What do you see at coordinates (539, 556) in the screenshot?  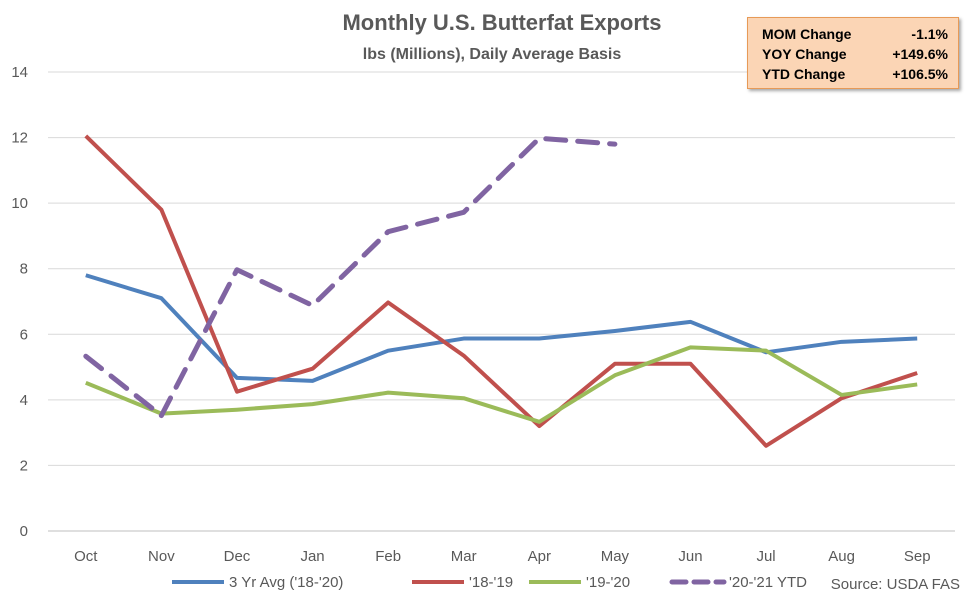 I see `x-tick-label: Apr` at bounding box center [539, 556].